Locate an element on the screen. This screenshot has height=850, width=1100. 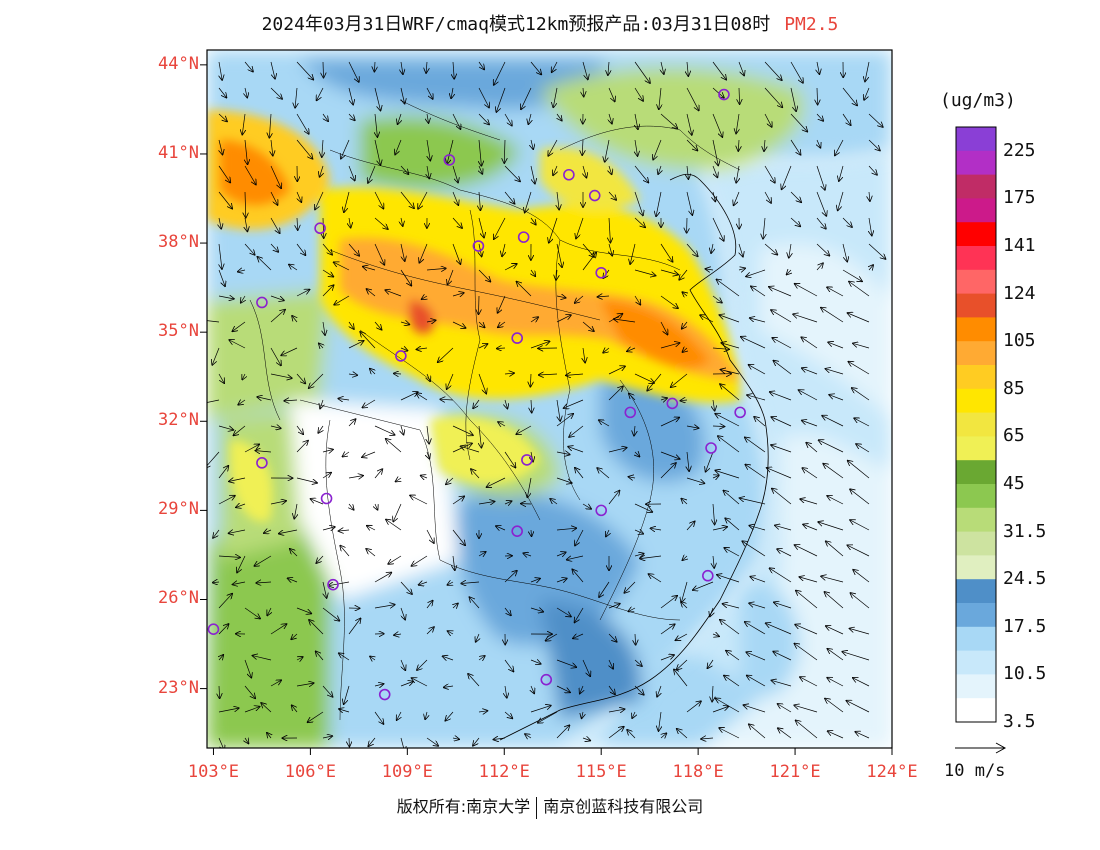
lat-label: 26°N is located at coordinates (178, 598).